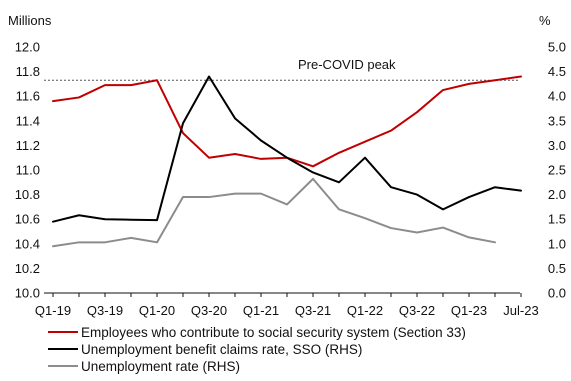  I want to click on x-tick-label: Q3-21, so click(313, 310).